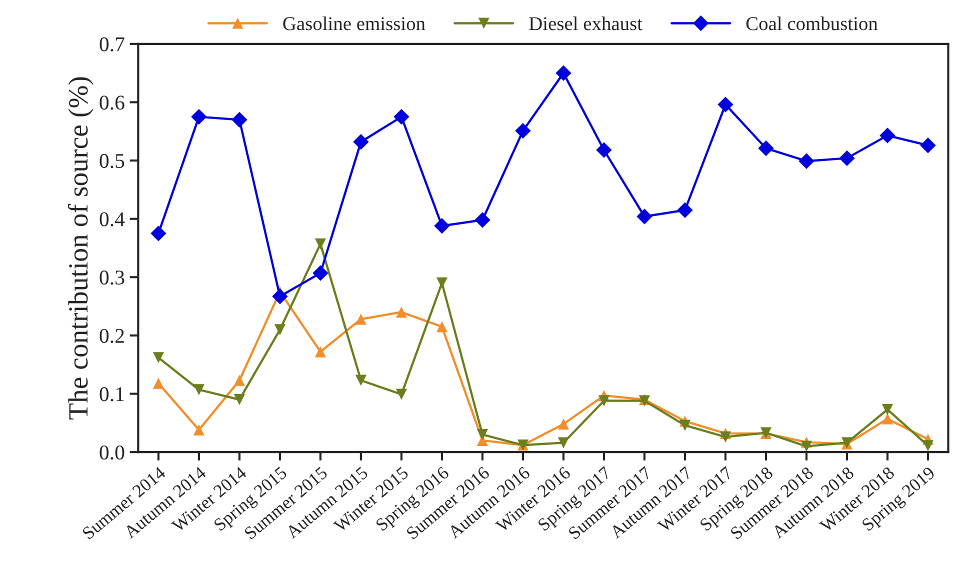 This screenshot has height=563, width=953. I want to click on y-tick-label: 0.3, so click(112, 277).